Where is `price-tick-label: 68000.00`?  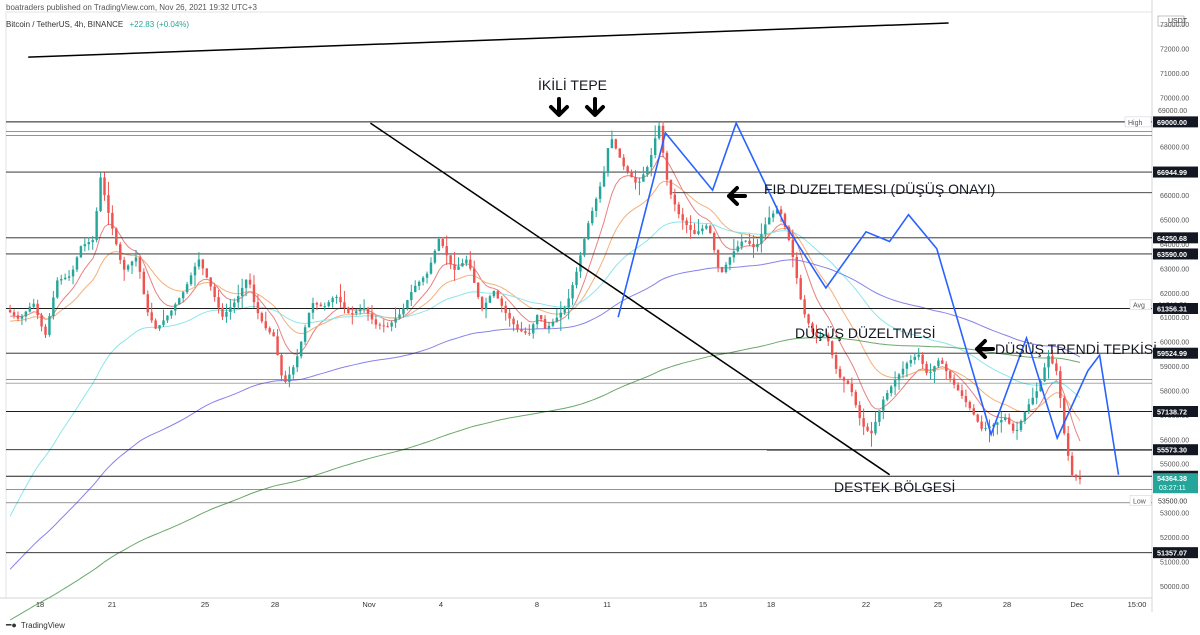 price-tick-label: 68000.00 is located at coordinates (1174, 147).